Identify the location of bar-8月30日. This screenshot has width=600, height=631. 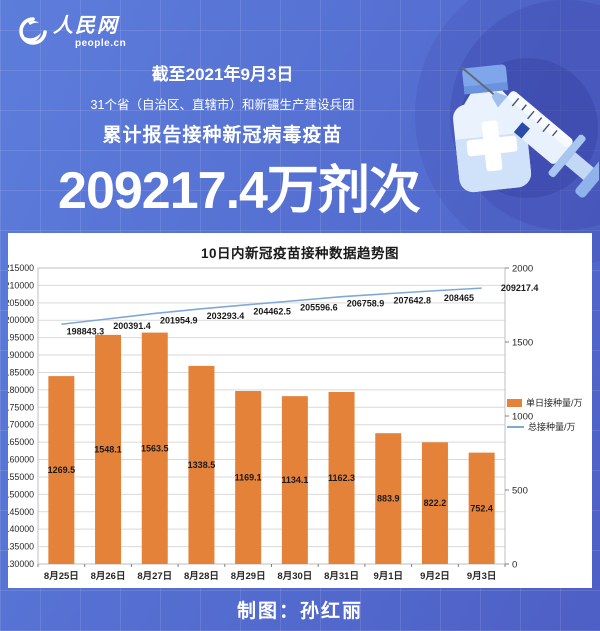
(294, 480).